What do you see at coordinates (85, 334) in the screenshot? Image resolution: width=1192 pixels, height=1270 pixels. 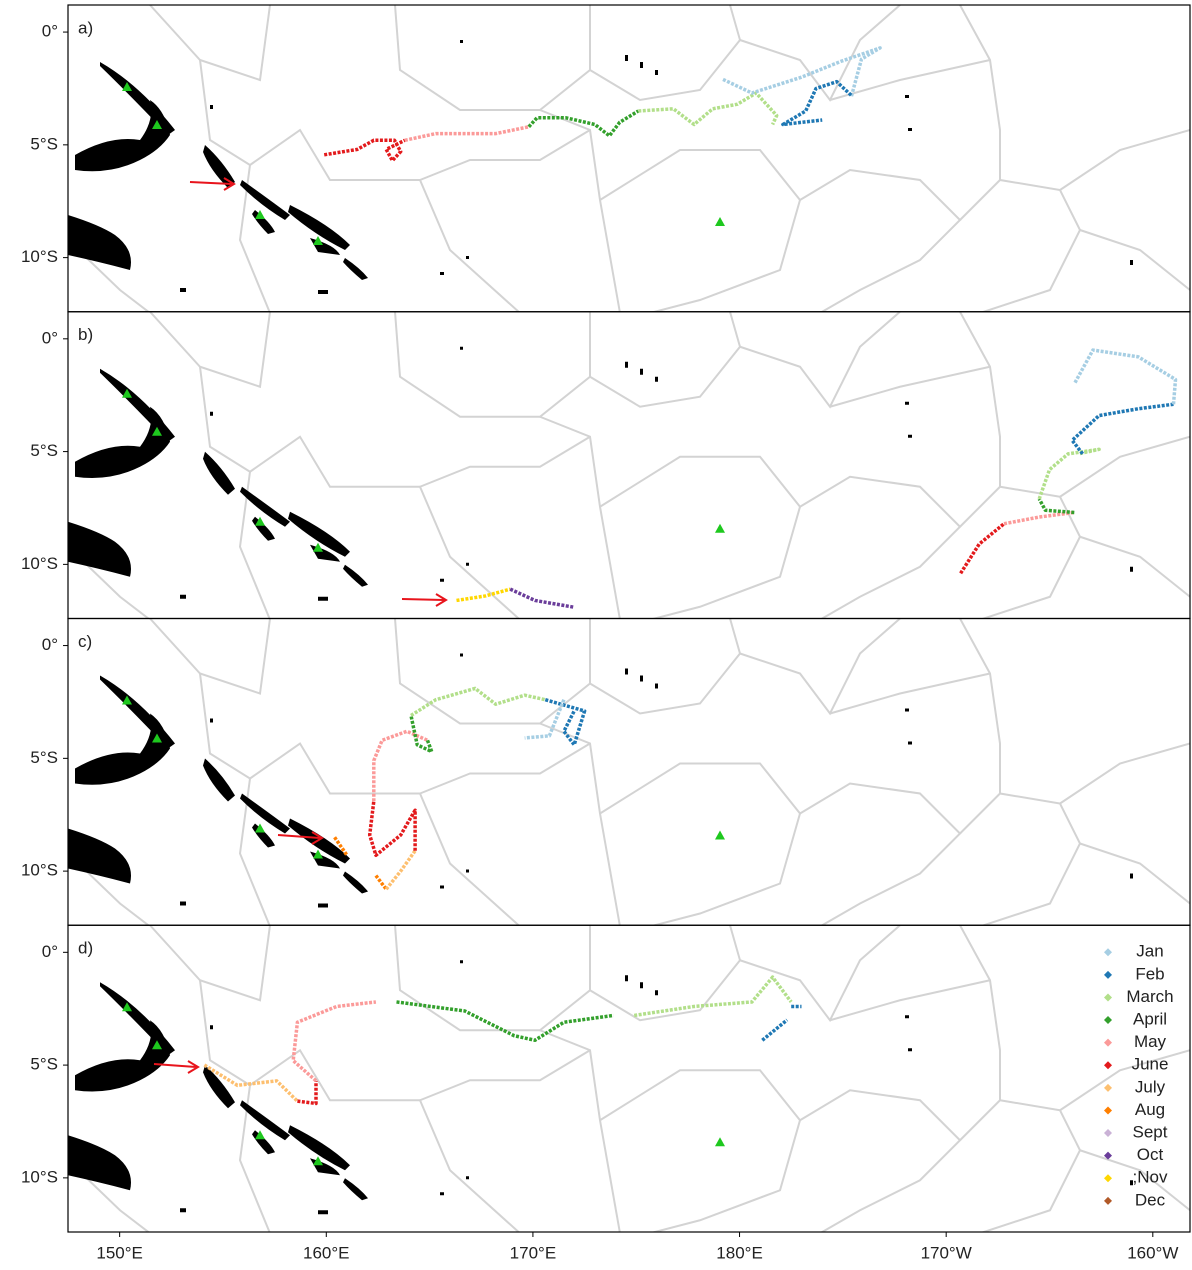 I see `panel-label: b)` at bounding box center [85, 334].